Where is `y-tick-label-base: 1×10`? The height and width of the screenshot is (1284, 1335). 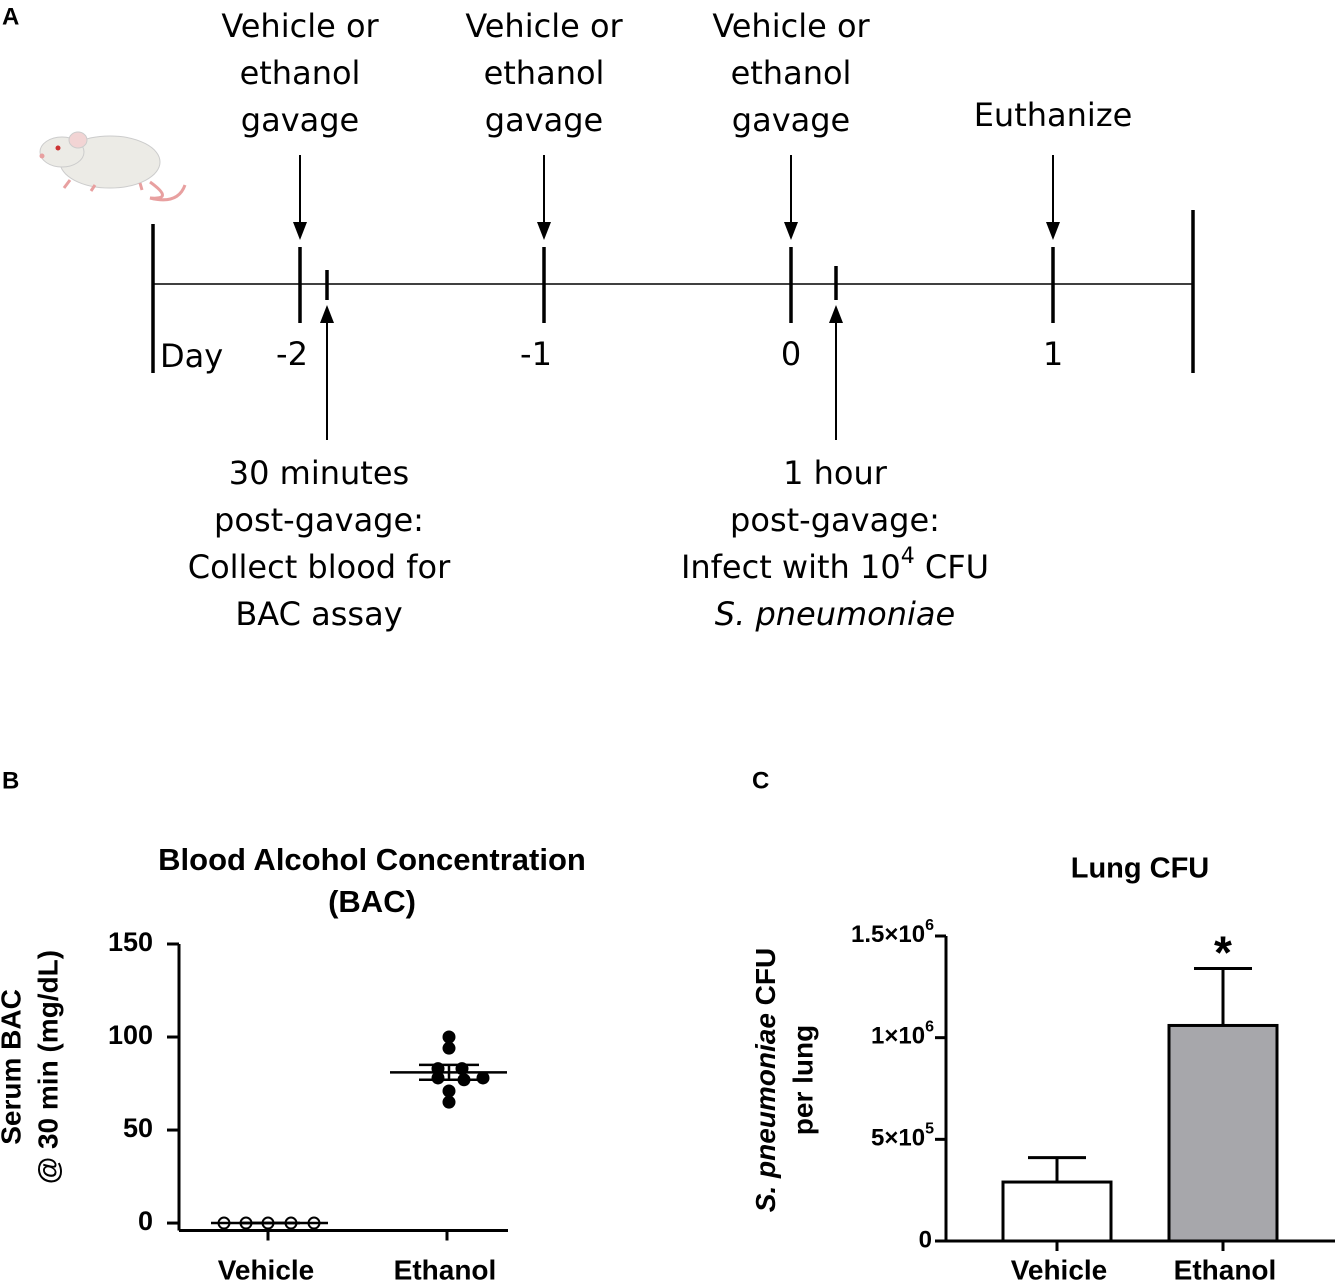
y-tick-label-base: 1×10 is located at coordinates (898, 1036).